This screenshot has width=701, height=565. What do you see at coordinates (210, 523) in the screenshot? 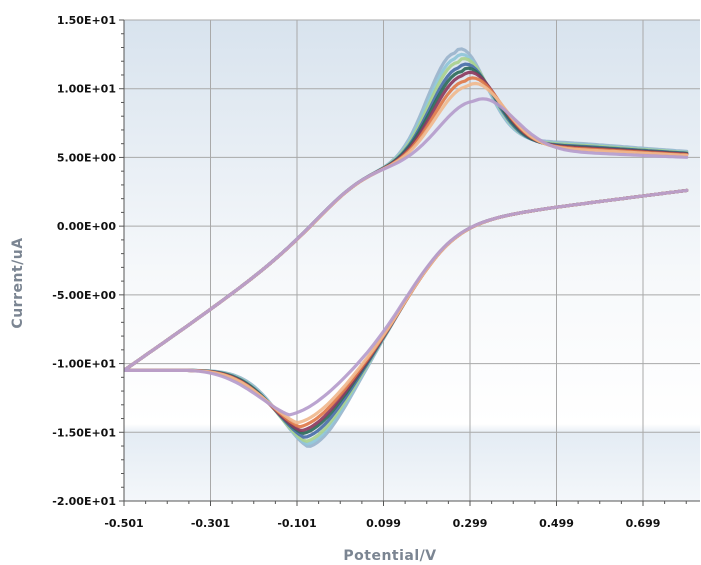
I see `x-tick-label: -0.301` at bounding box center [210, 523].